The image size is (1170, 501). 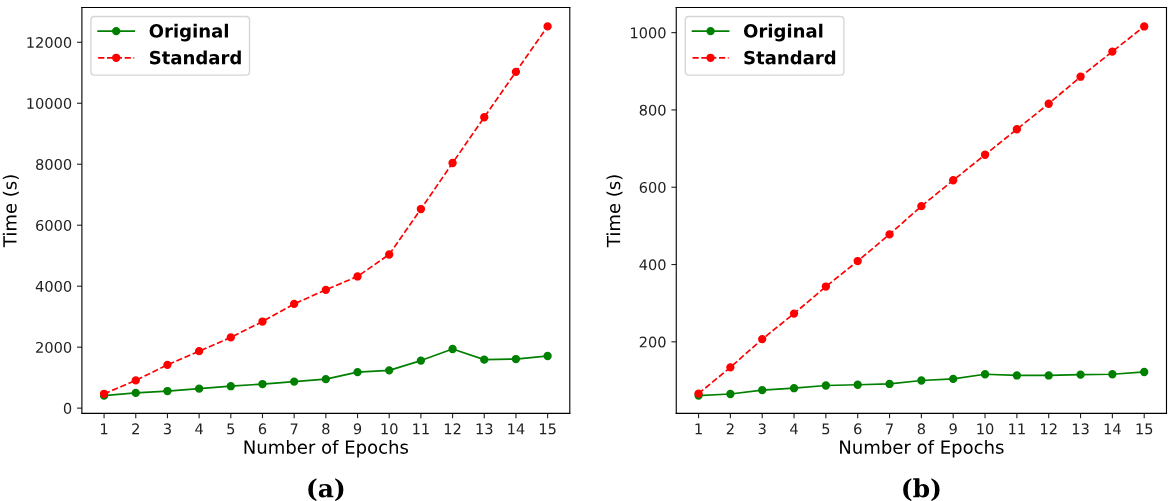 I want to click on y-tick-label: 400, so click(x=652, y=265).